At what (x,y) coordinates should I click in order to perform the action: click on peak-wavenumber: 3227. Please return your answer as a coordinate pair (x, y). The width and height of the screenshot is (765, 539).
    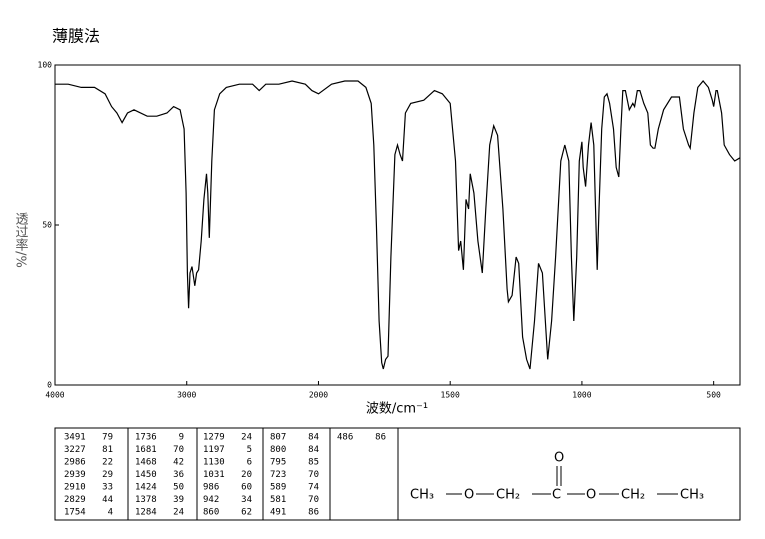
    Looking at the image, I should click on (75, 450).